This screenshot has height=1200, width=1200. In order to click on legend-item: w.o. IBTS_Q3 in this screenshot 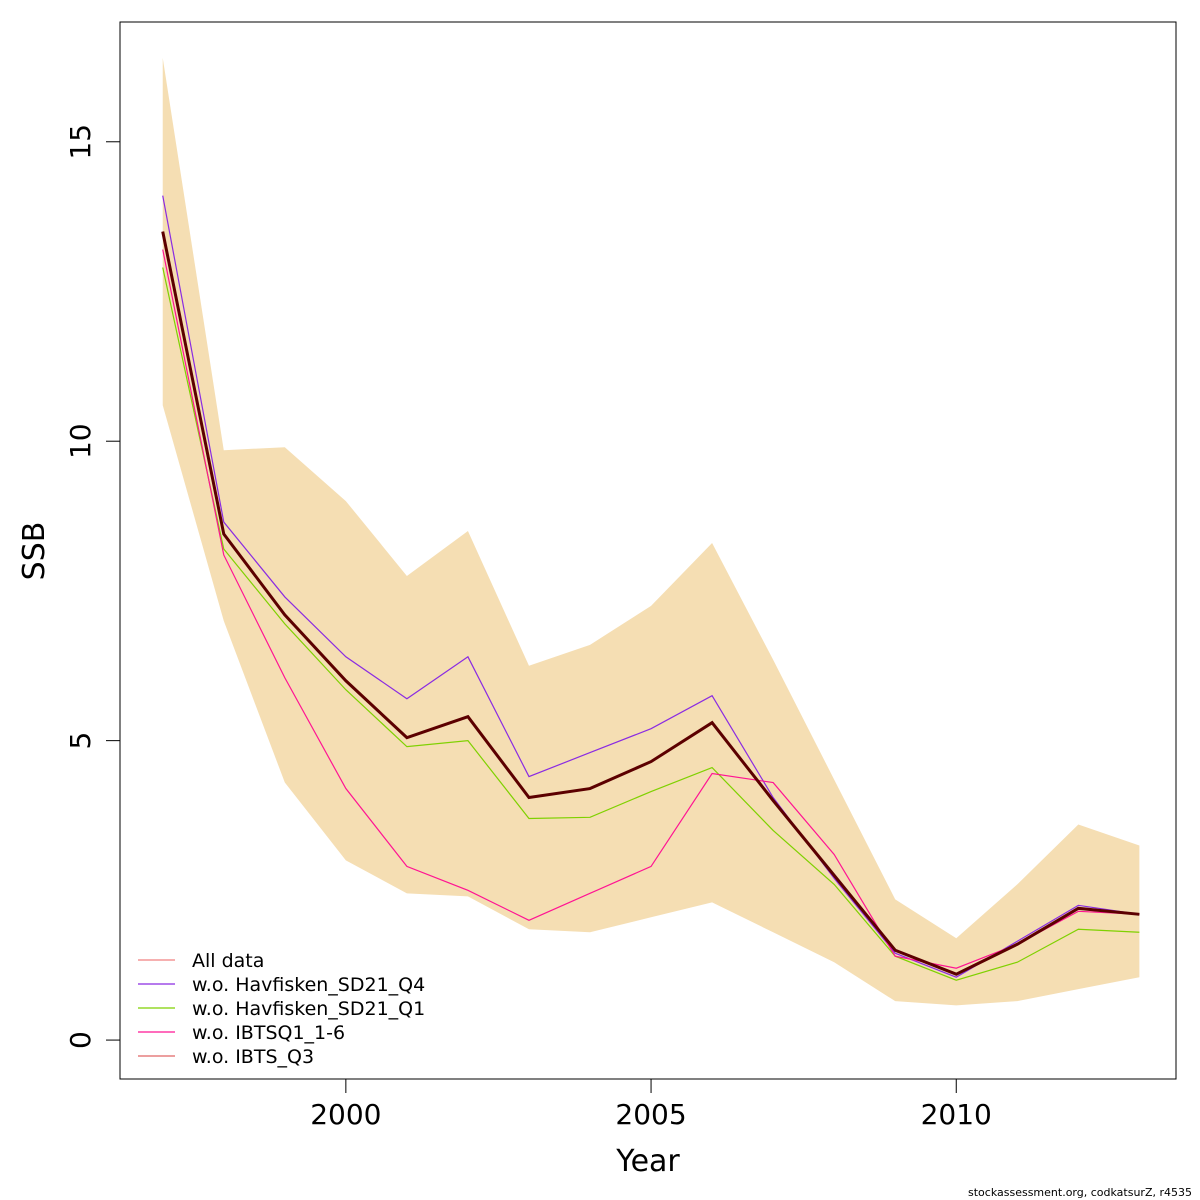, I will do `click(226, 1057)`.